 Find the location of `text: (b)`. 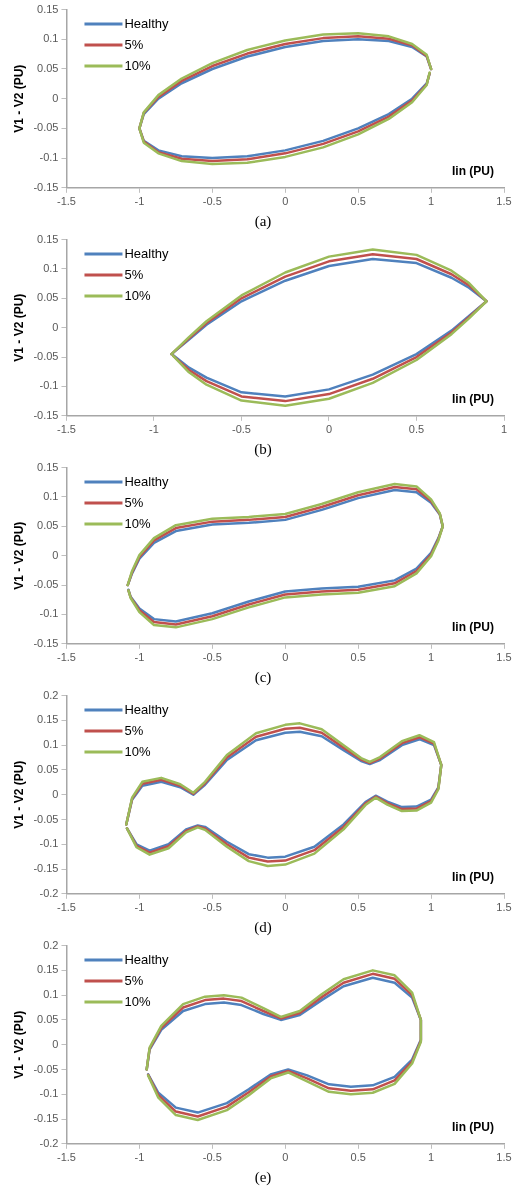

text: (b) is located at coordinates (263, 449).